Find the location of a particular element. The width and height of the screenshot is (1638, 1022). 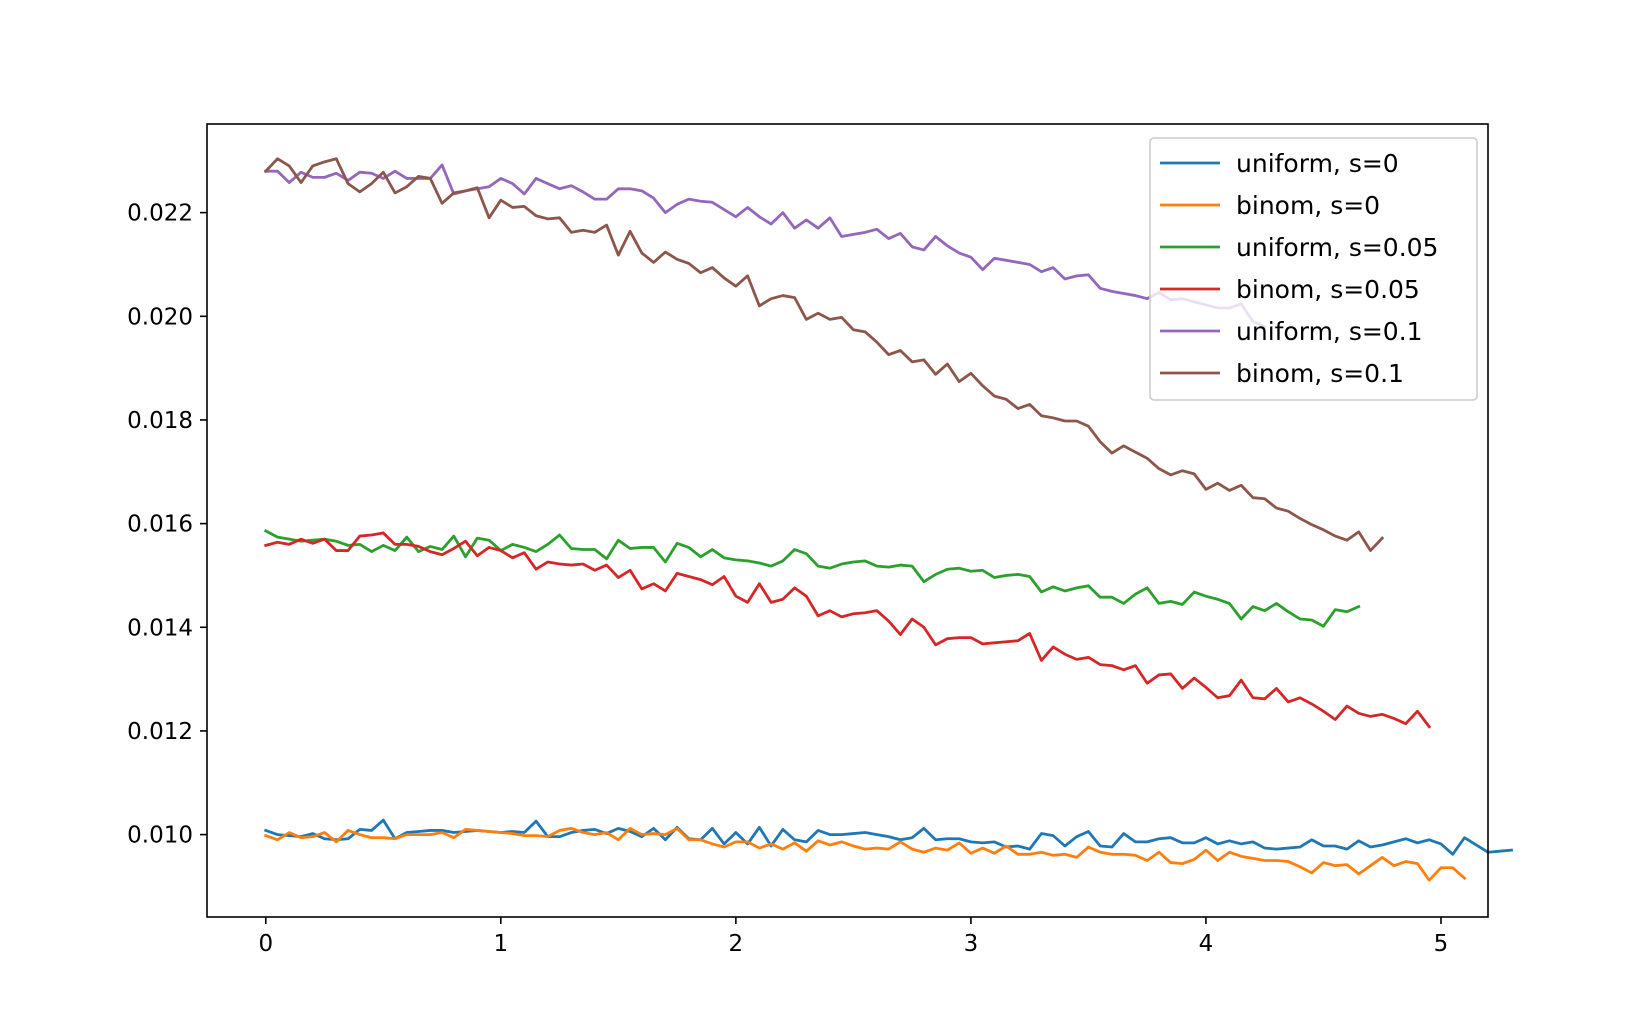

legend-label-0: uniform, s=0 is located at coordinates (1317, 163).